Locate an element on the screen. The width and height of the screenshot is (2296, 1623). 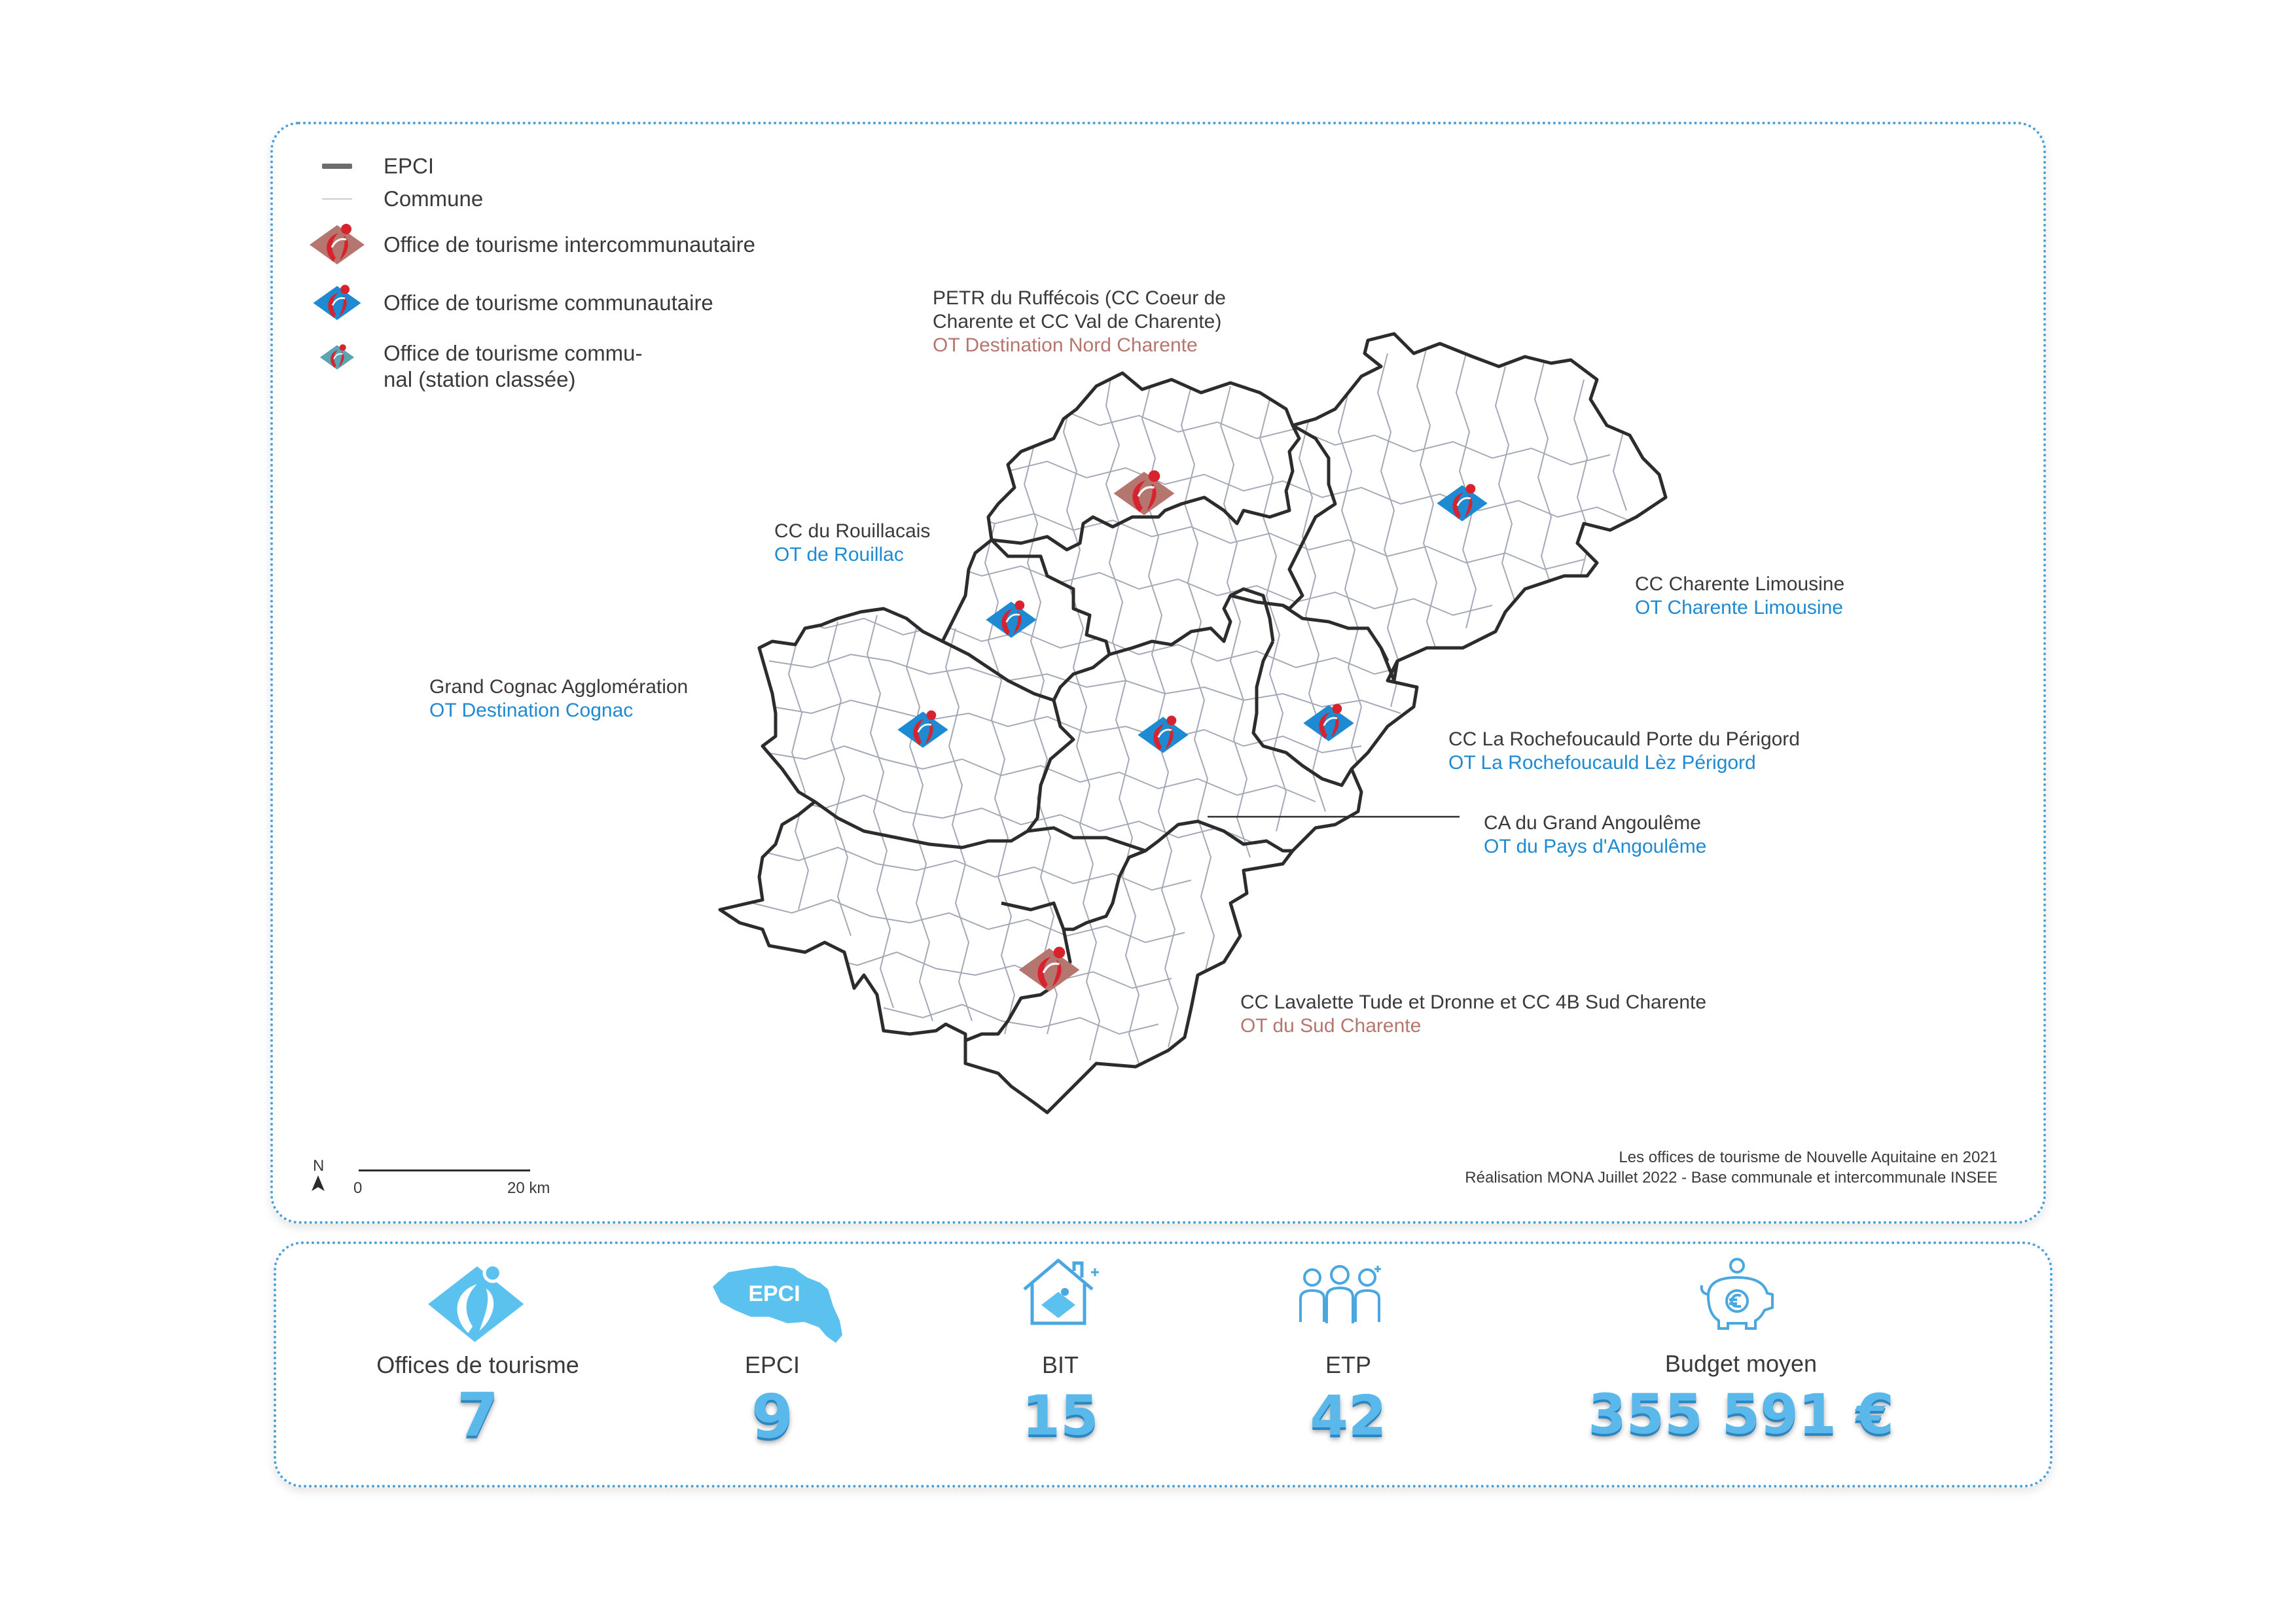
label-ruffecois-line1: PETR du Ruffécois (CC Coeur de is located at coordinates (1079, 298).